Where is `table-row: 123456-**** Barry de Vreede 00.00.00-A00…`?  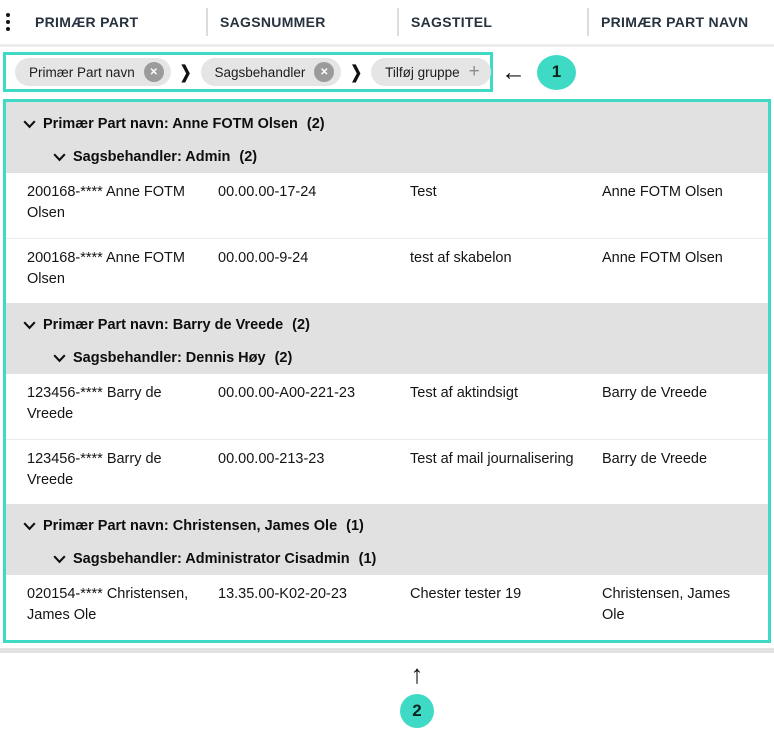
table-row: 123456-**** Barry de Vreede 00.00.00-A00… is located at coordinates (387, 406).